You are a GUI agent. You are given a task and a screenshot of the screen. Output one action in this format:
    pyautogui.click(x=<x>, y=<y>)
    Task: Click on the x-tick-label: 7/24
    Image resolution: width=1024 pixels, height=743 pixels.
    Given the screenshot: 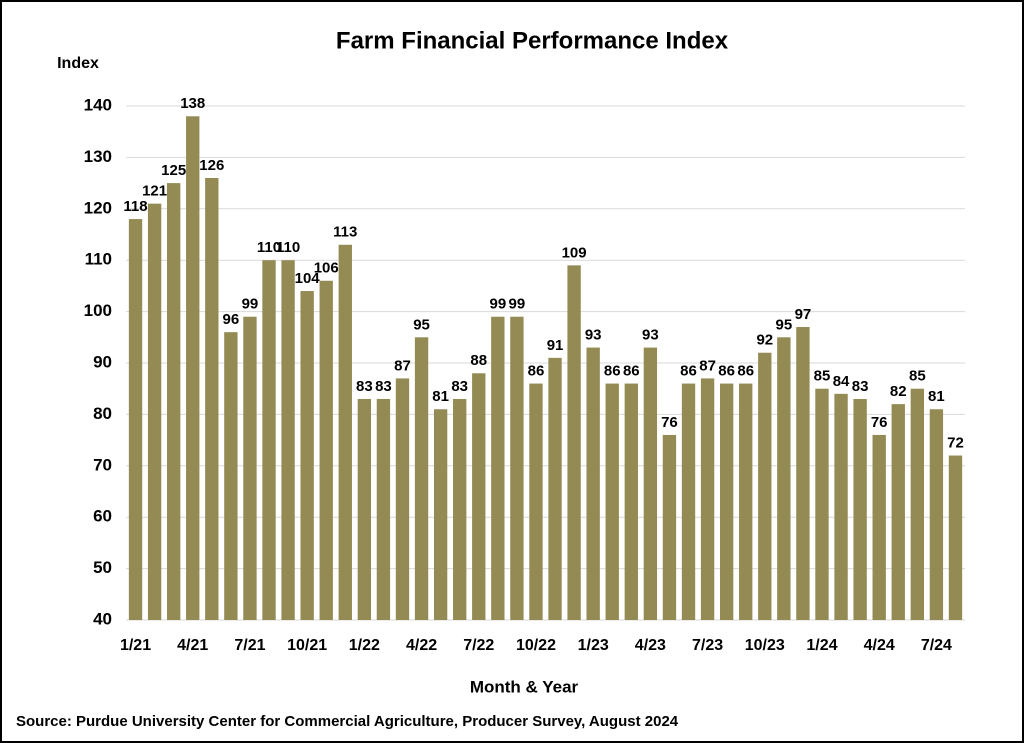 What is the action you would take?
    pyautogui.click(x=936, y=645)
    